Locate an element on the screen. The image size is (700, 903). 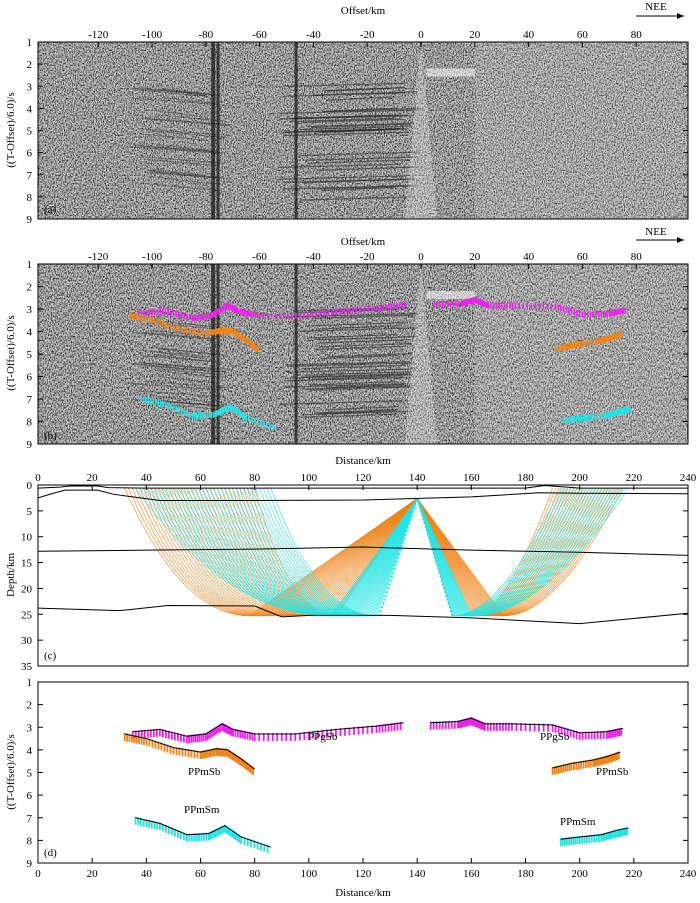
panel-b-label: (b) is located at coordinates (50, 436).